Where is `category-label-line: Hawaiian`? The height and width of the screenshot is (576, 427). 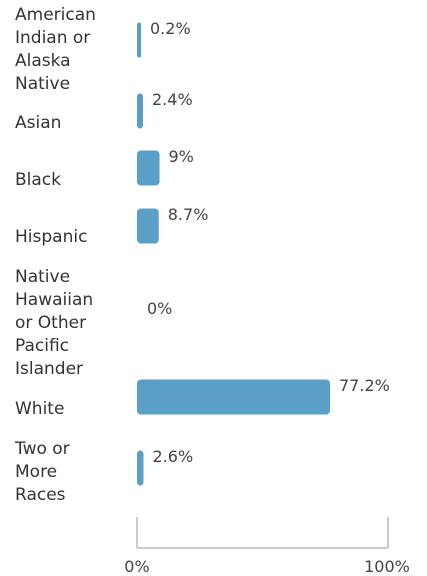 category-label-line: Hawaiian is located at coordinates (54, 300).